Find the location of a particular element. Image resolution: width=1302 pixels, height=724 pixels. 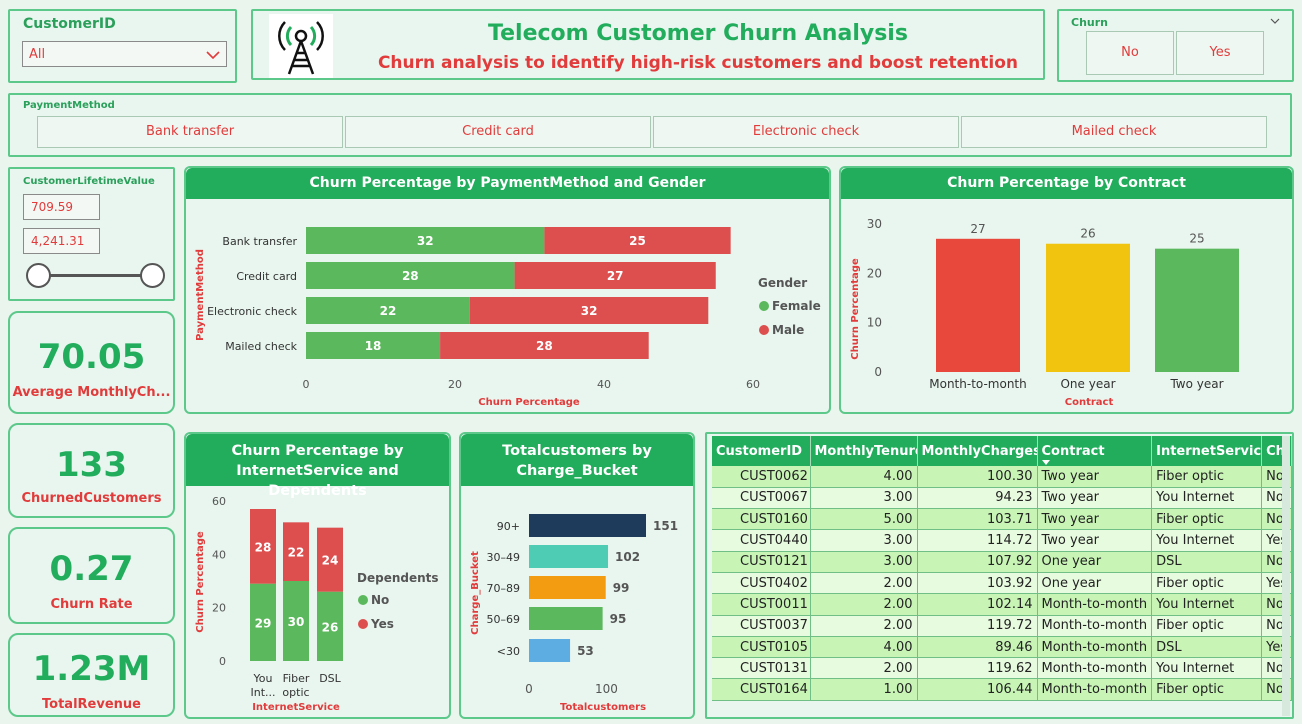

chart-title: Totalcustomers by Charge_Bucket is located at coordinates (577, 460).